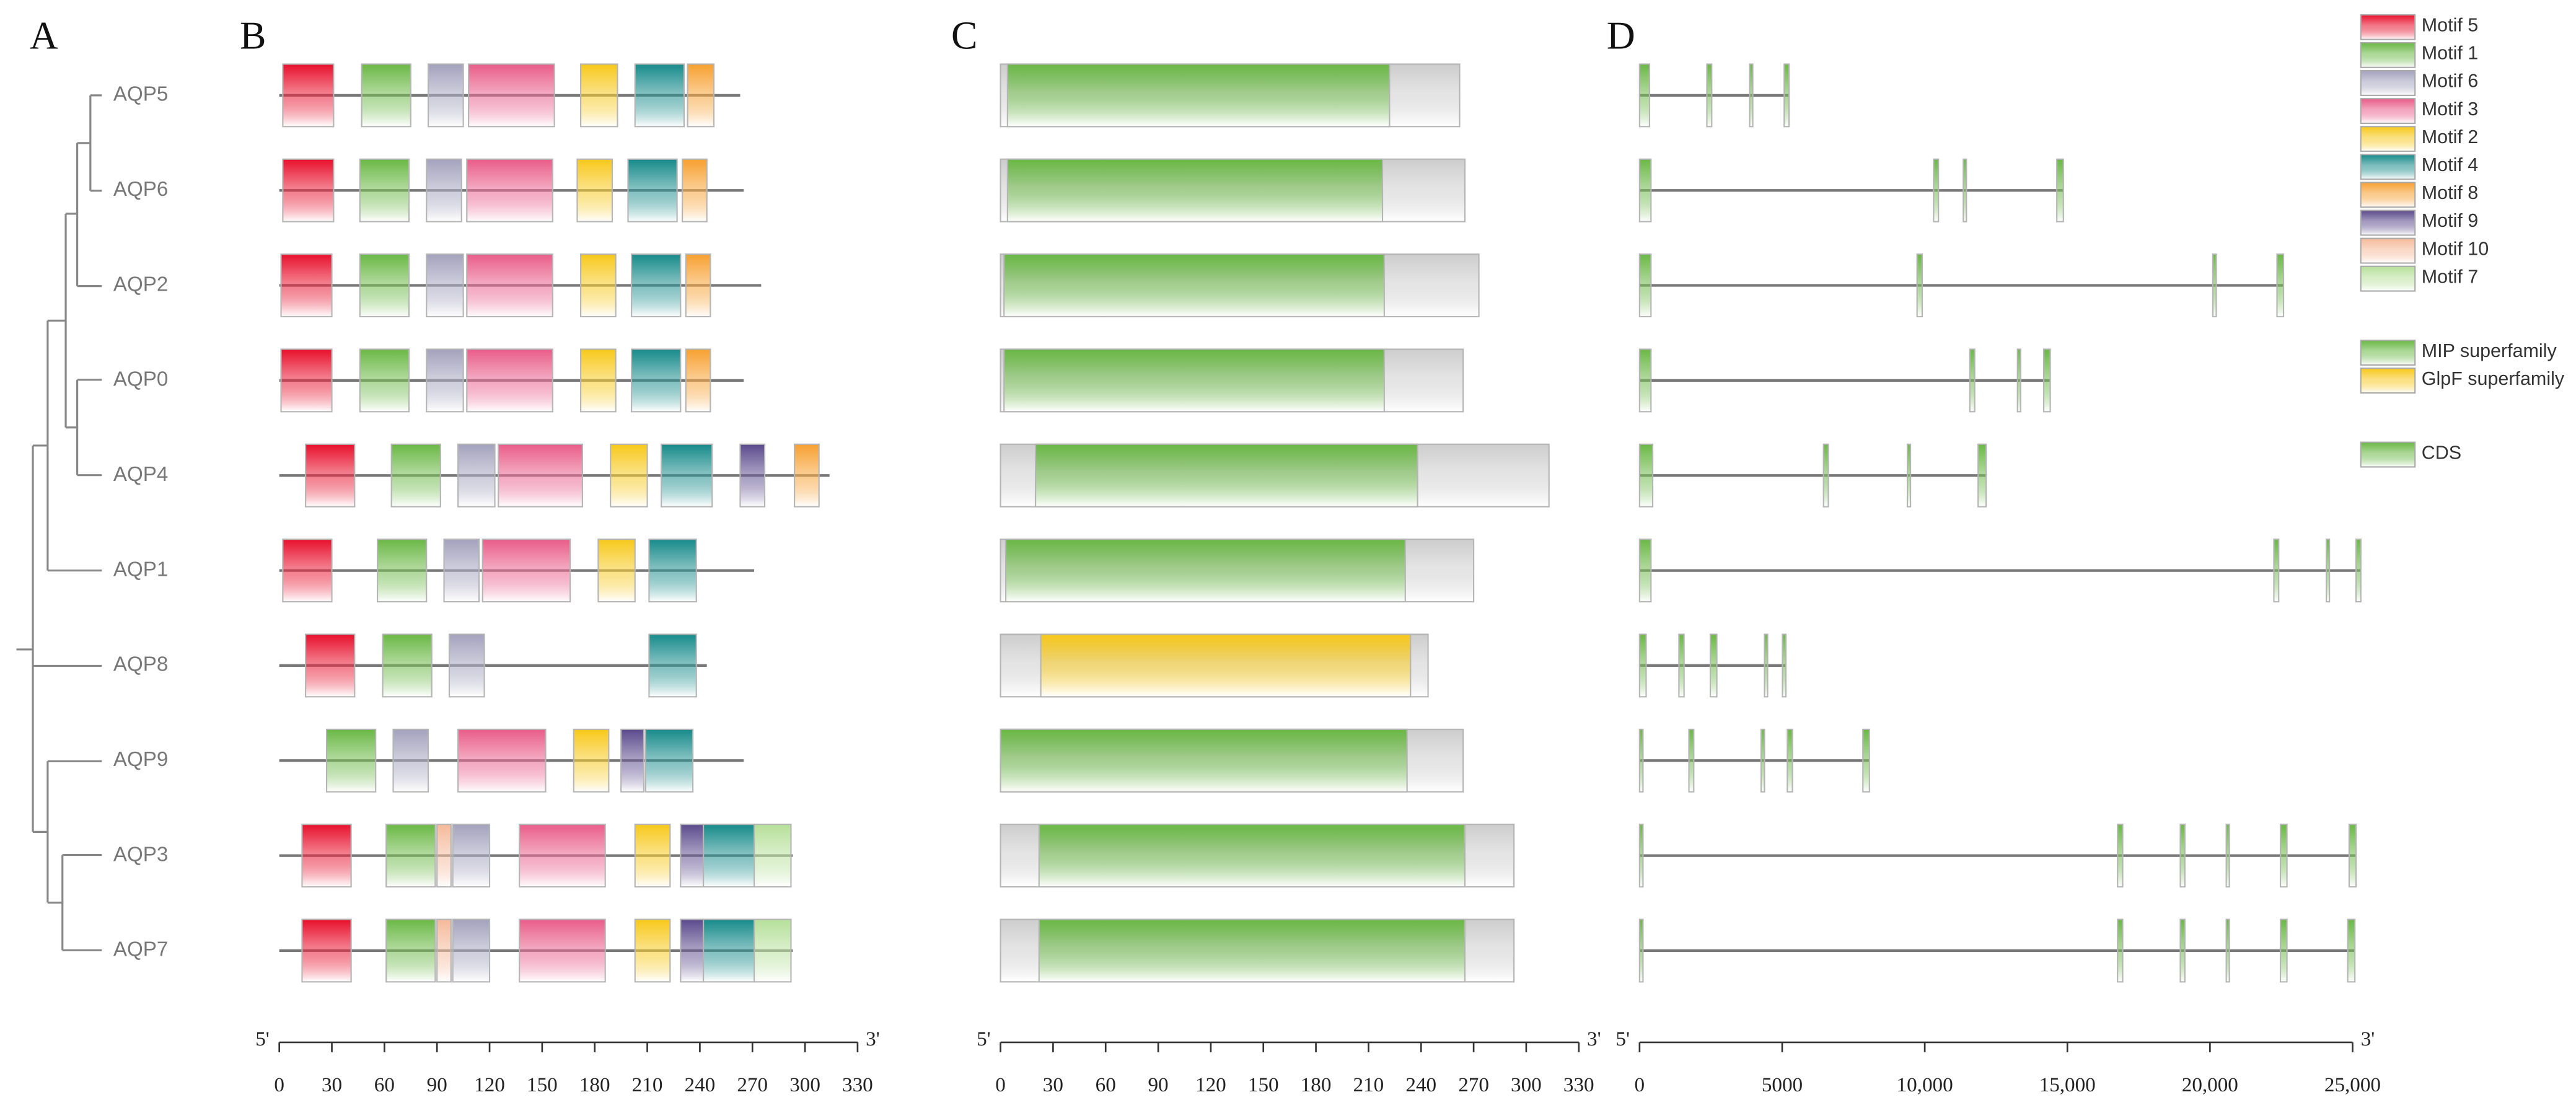  What do you see at coordinates (1782, 1084) in the screenshot?
I see `x-tick-label: 5000` at bounding box center [1782, 1084].